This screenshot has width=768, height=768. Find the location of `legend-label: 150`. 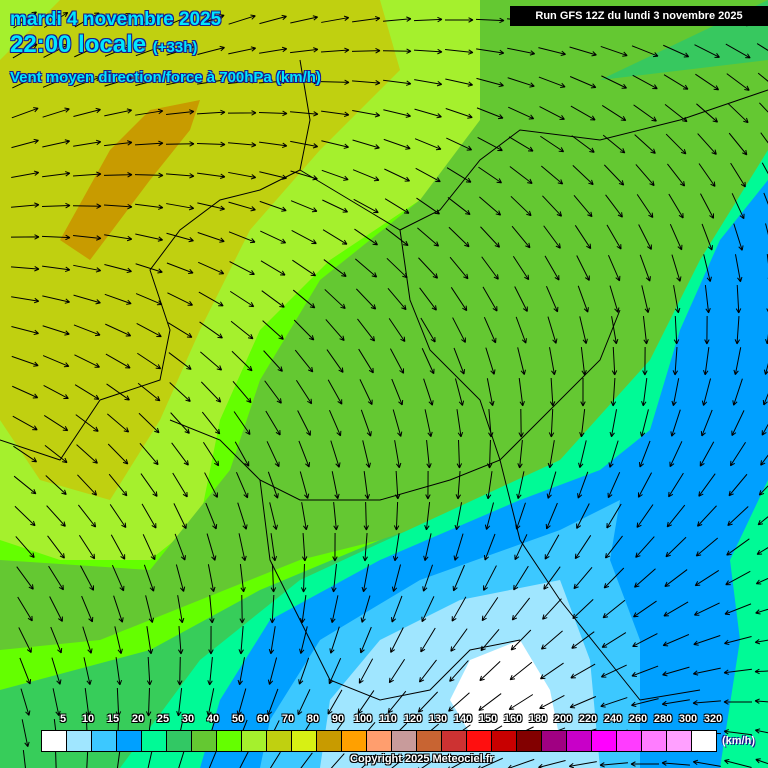

legend-label: 150 is located at coordinates (488, 719).